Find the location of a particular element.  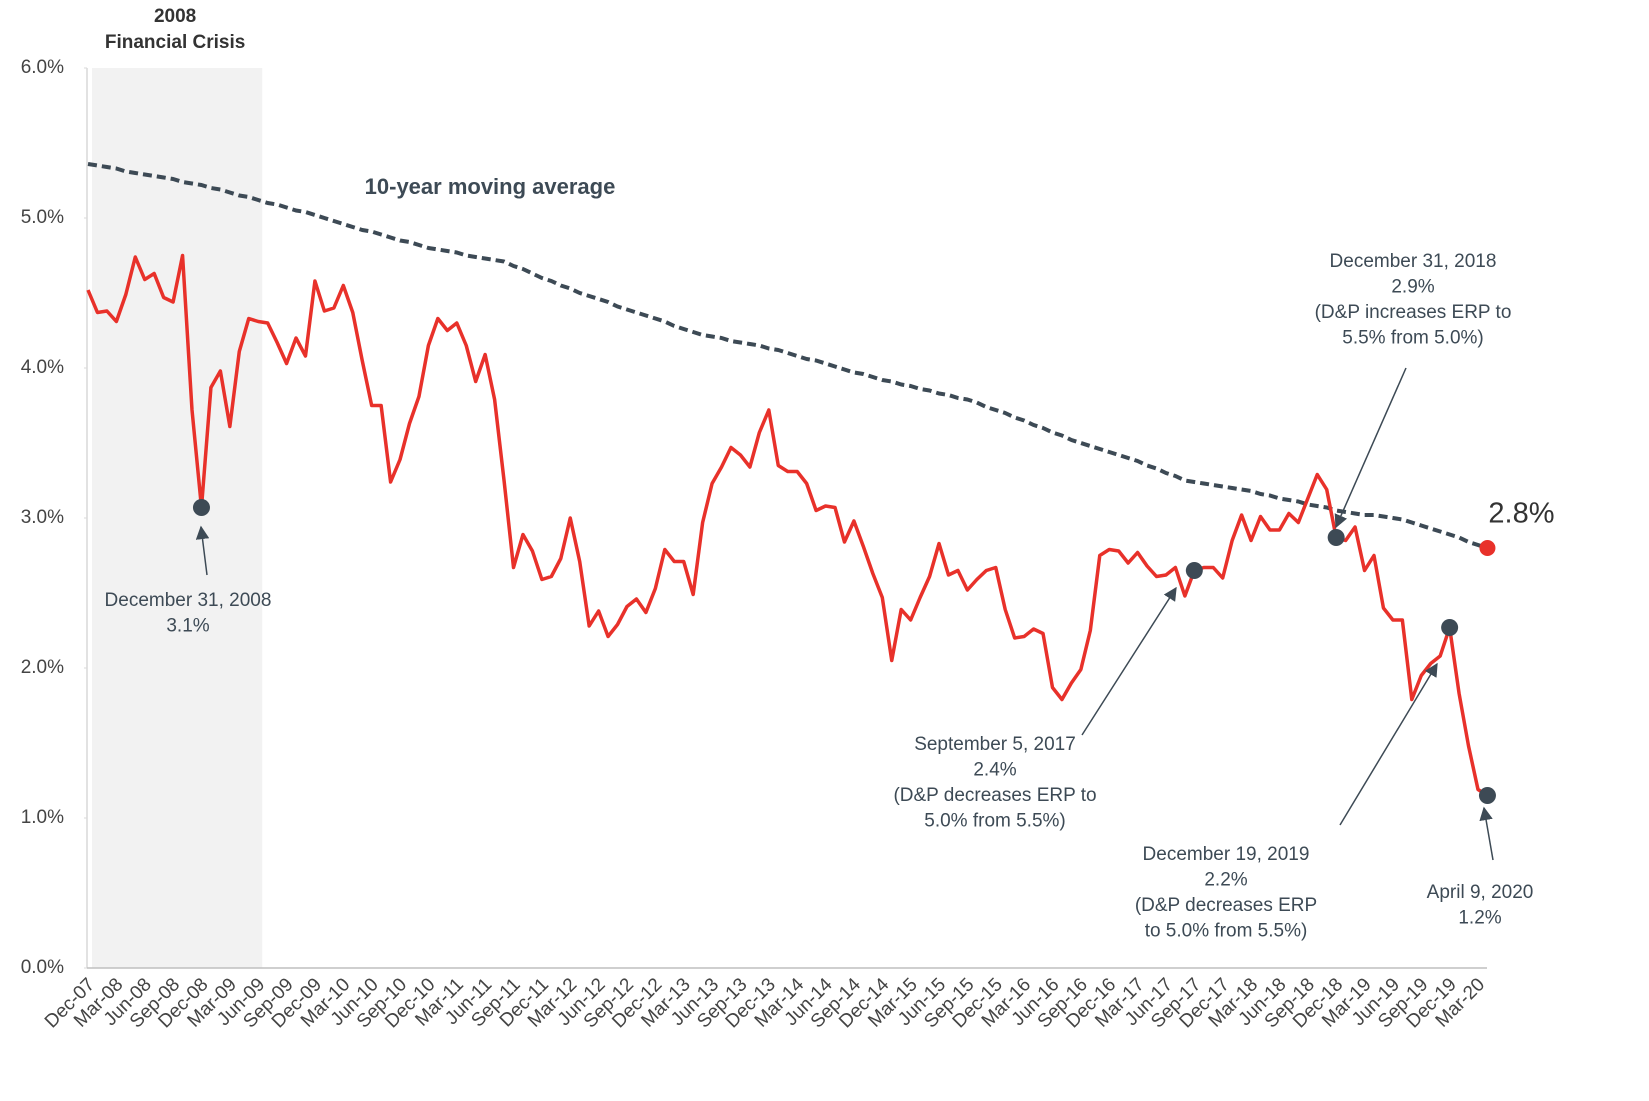

annotation-text: to 5.0% from 5.5%) is located at coordinates (1226, 931).